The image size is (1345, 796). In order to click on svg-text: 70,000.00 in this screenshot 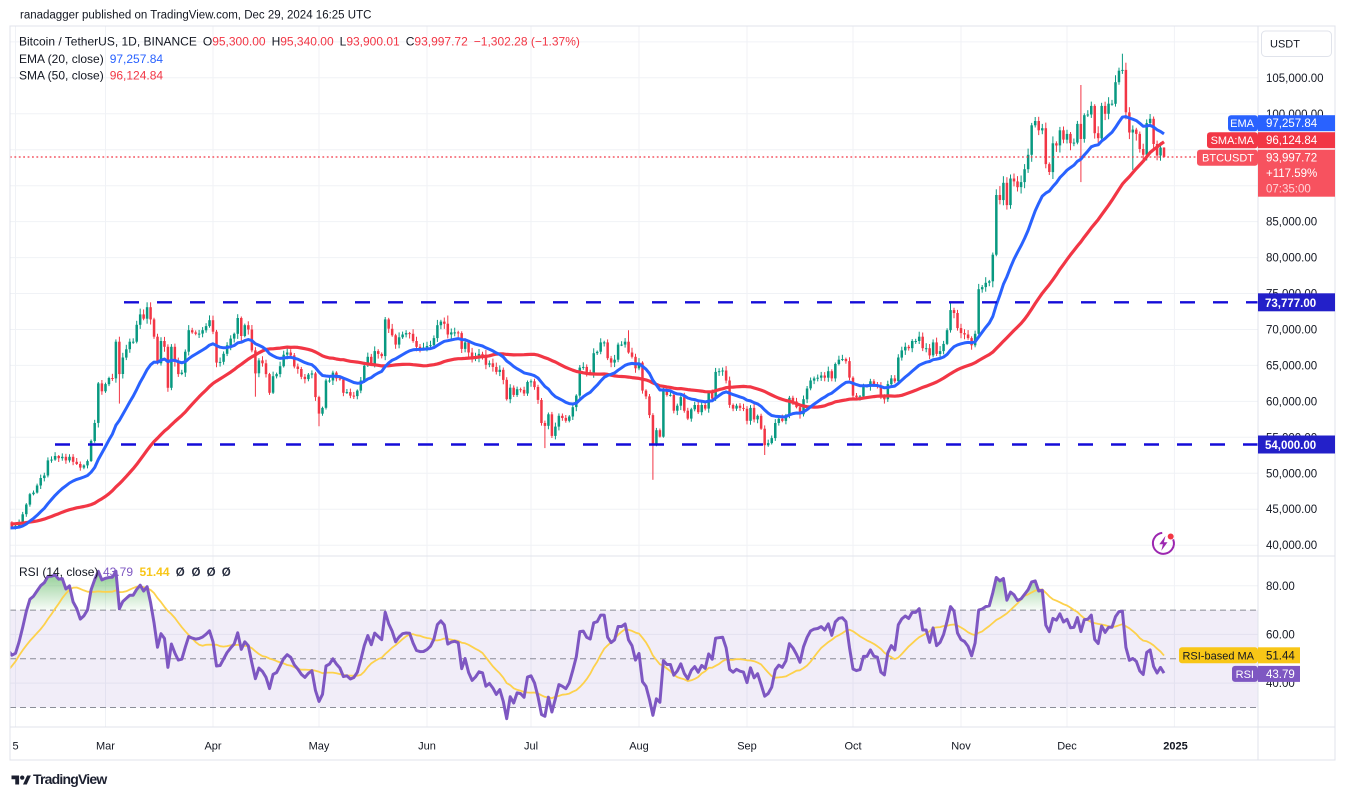, I will do `click(1291, 331)`.